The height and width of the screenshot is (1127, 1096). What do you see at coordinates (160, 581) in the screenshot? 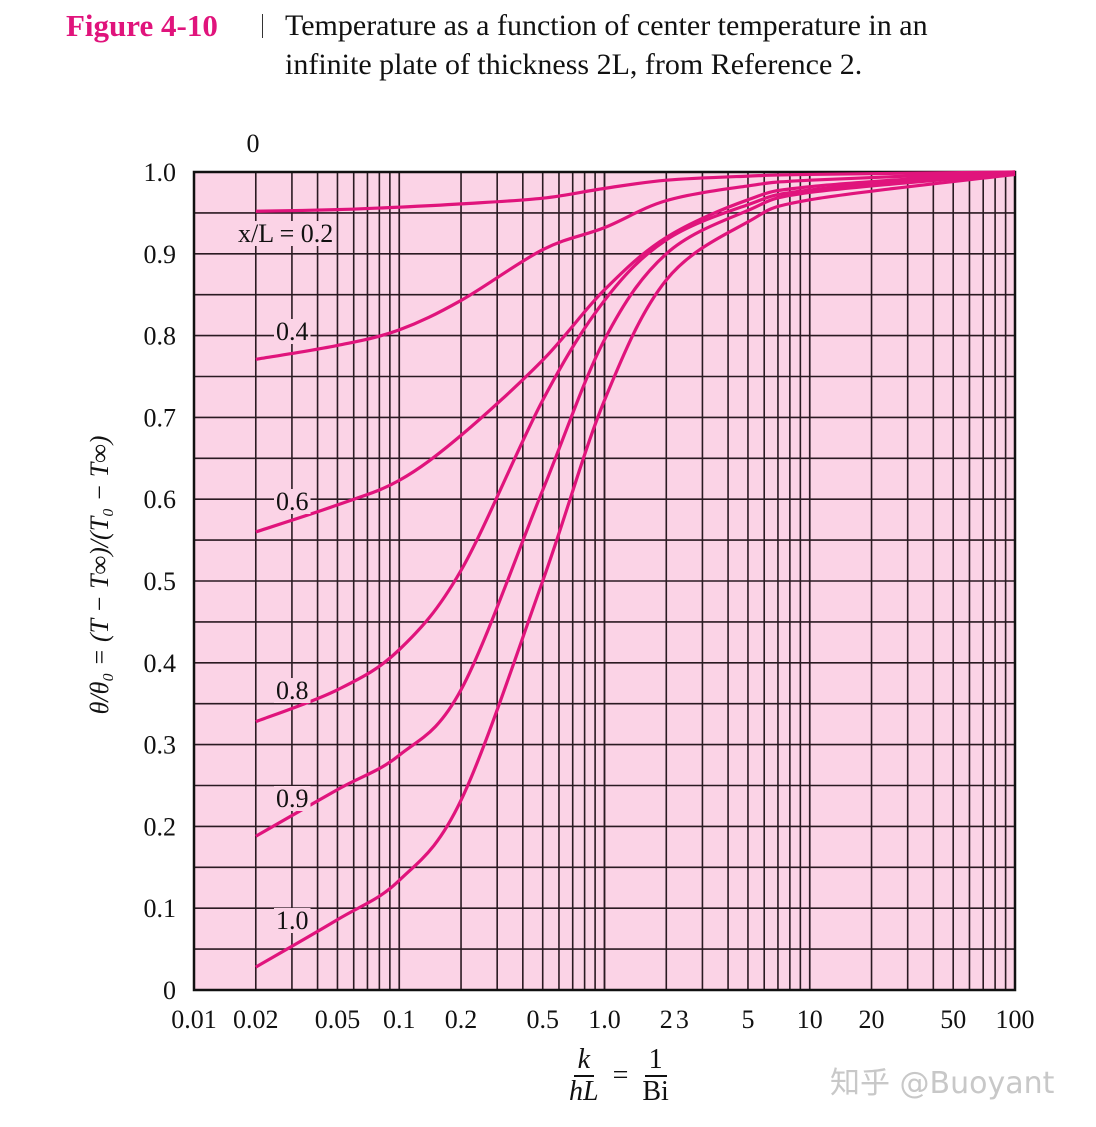
I see `y-tick-label: 0.5` at bounding box center [160, 581].